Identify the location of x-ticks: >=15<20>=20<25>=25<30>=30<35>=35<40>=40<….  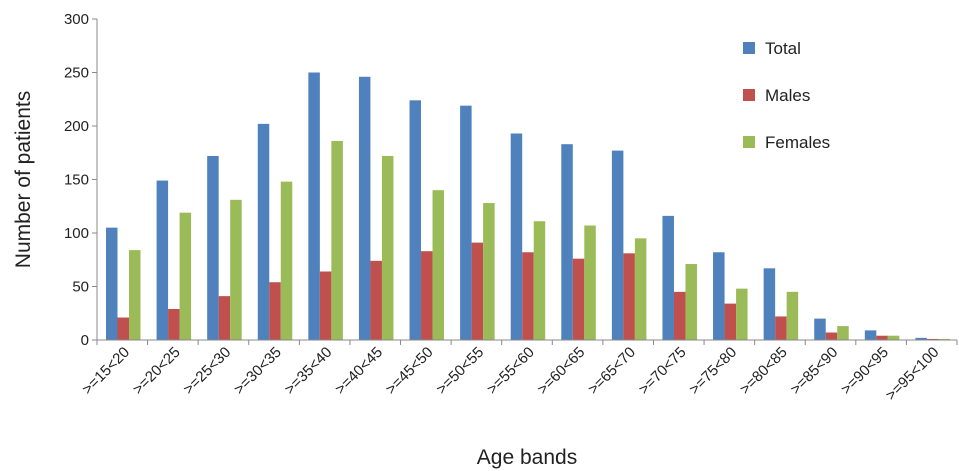
(518, 372).